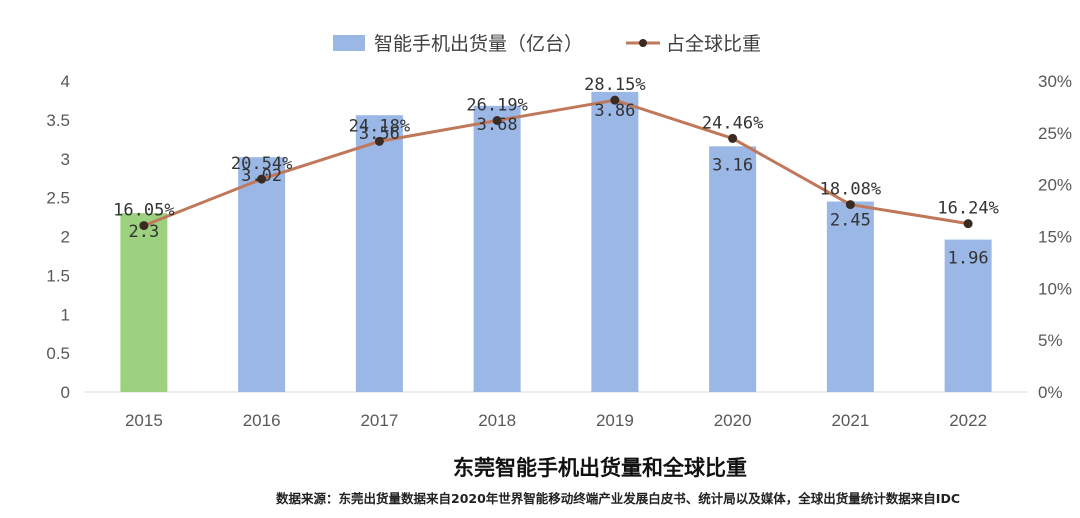  What do you see at coordinates (850, 221) in the screenshot?
I see `bar-value-label: 2.45` at bounding box center [850, 221].